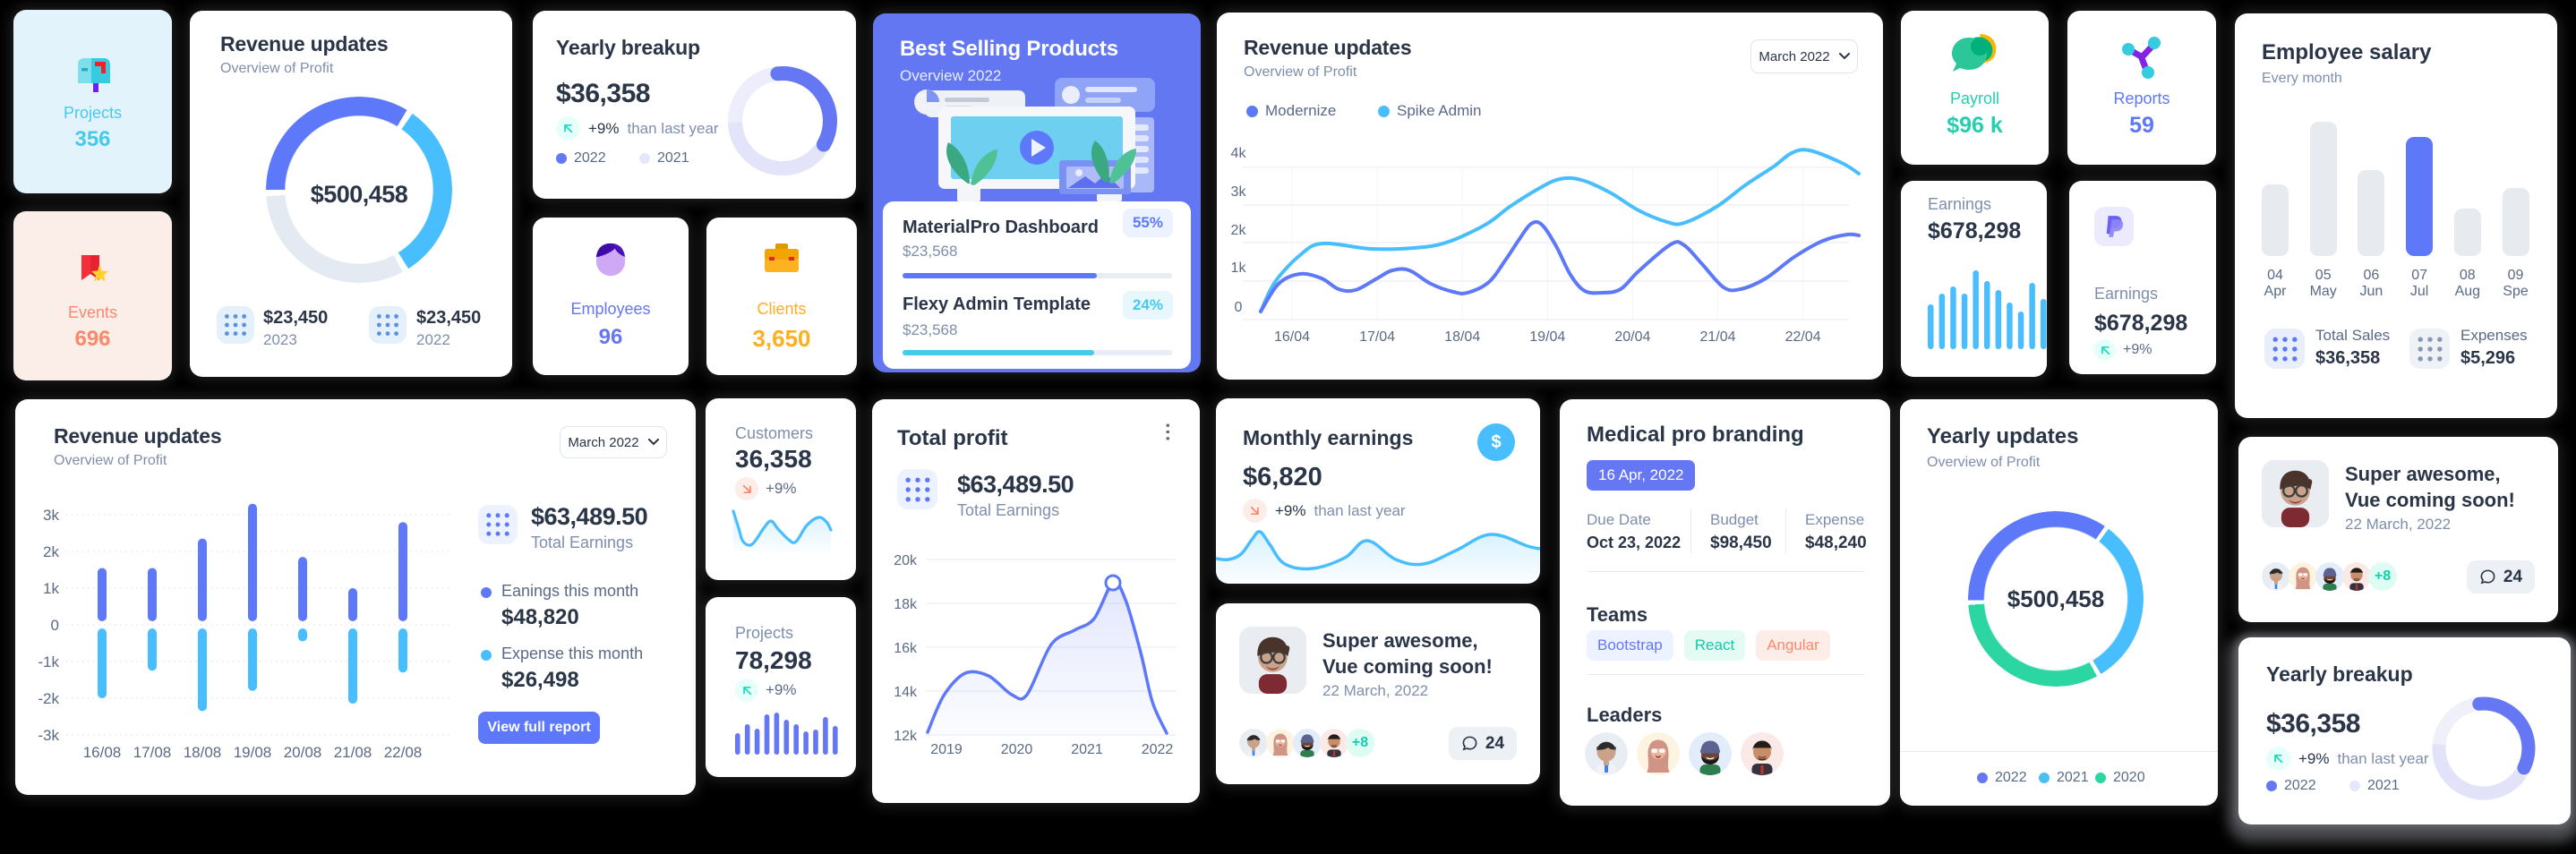  What do you see at coordinates (1547, 337) in the screenshot?
I see `svg-text: 19/04` at bounding box center [1547, 337].